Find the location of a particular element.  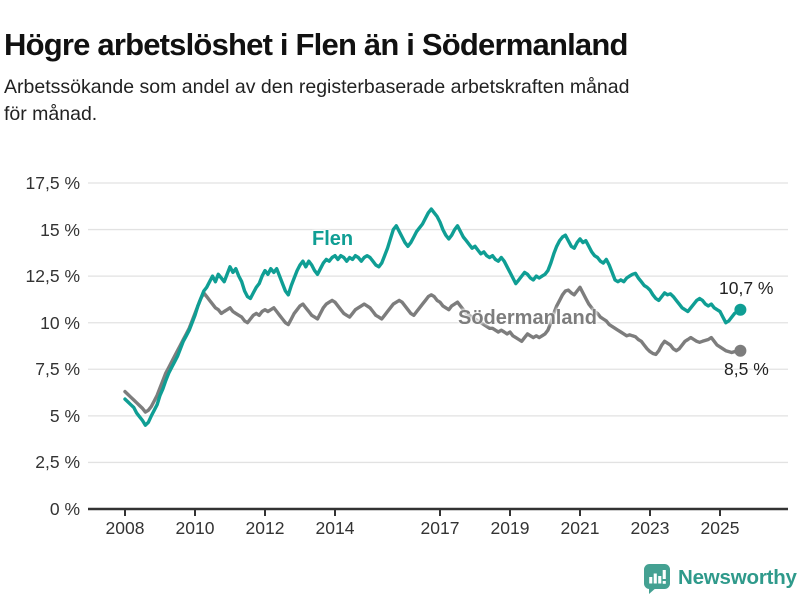

newsworthy-logo-text: Newsworthy is located at coordinates (737, 577).